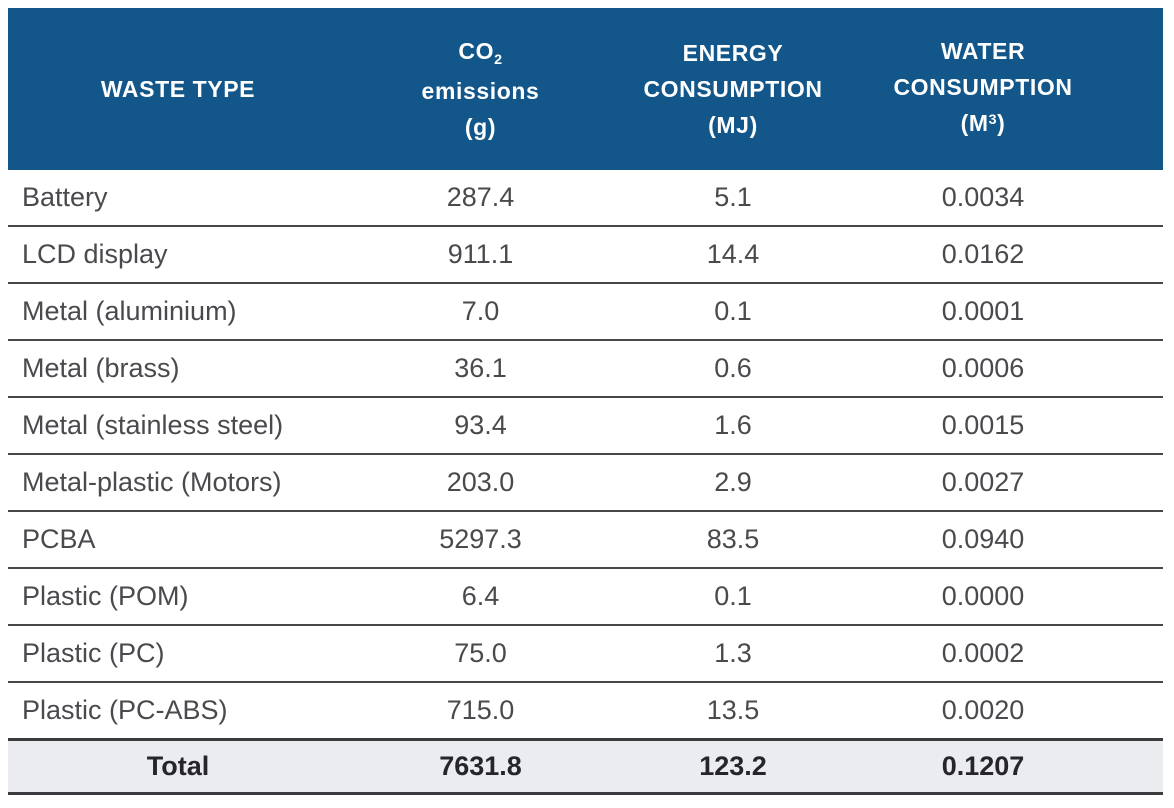 The width and height of the screenshot is (1174, 808). What do you see at coordinates (1008, 425) in the screenshot?
I see `cell-water: 0.0015` at bounding box center [1008, 425].